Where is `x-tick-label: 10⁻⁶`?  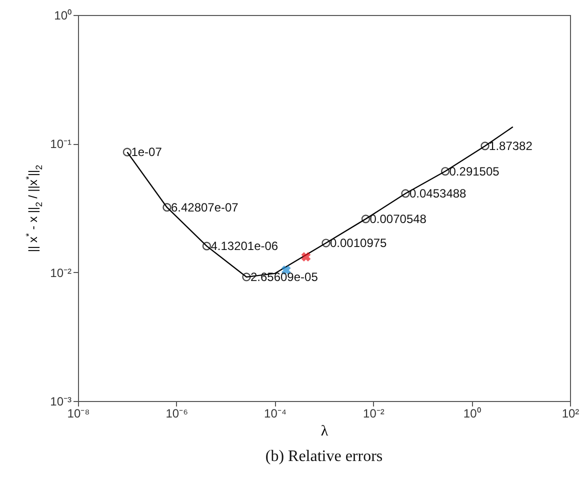 x-tick-label: 10⁻⁶ is located at coordinates (177, 413).